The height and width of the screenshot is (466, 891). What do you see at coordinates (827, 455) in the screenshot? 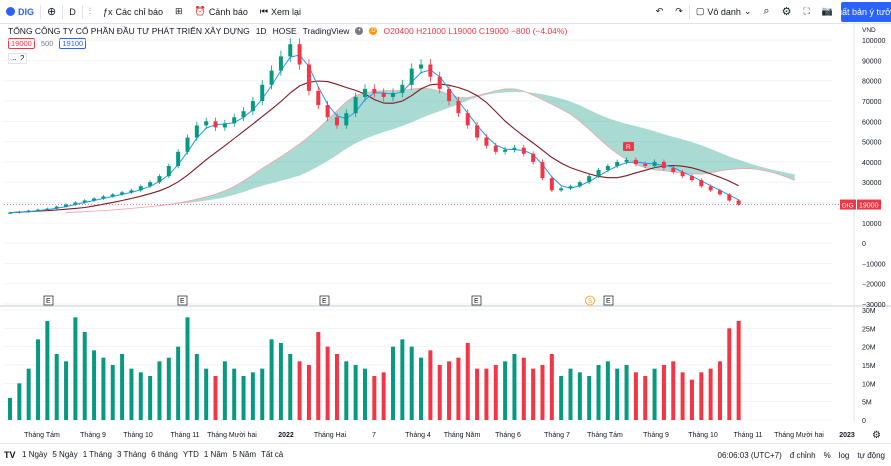
I see `percent-toggle: %` at bounding box center [827, 455].